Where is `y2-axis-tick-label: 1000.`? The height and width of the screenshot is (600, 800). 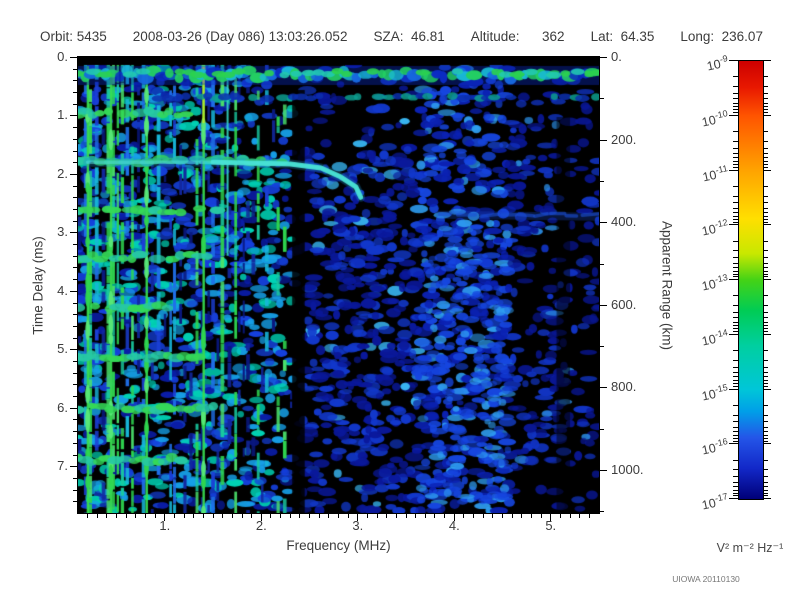 y2-axis-tick-label: 1000. is located at coordinates (627, 470).